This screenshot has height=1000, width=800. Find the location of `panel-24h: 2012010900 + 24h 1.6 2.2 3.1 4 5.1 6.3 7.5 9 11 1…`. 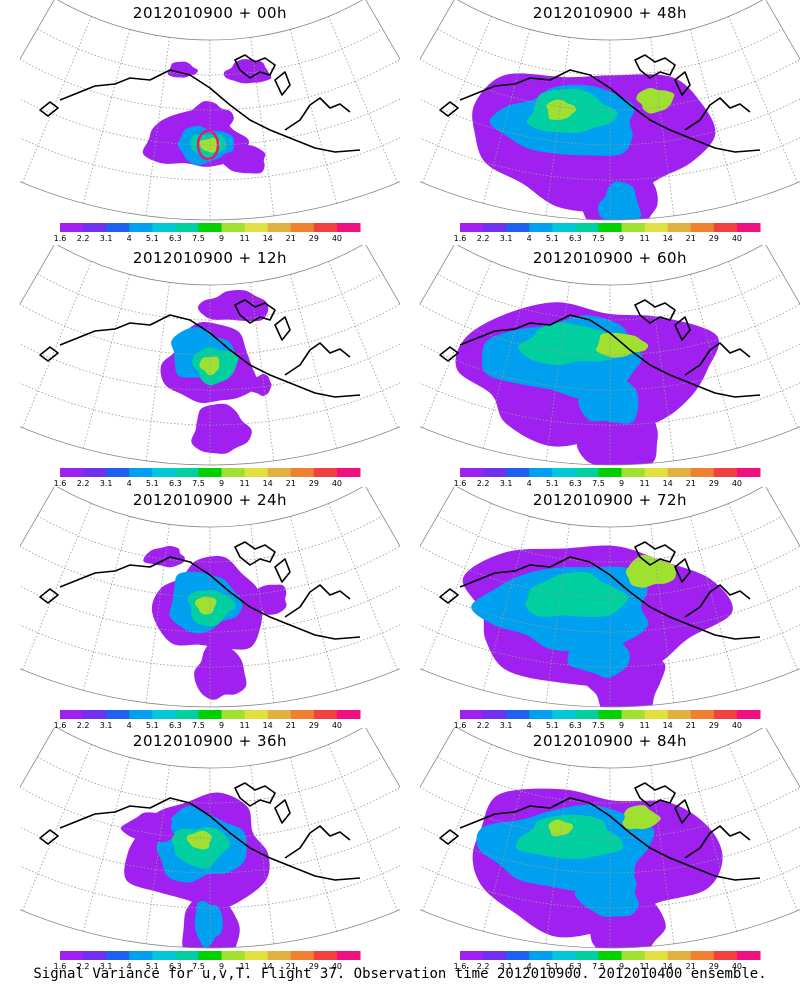

panel-24h: 2012010900 + 24h 1.6 2.2 3.1 4 5.1 6.3 7.5 9 11 1… is located at coordinates (210, 612).